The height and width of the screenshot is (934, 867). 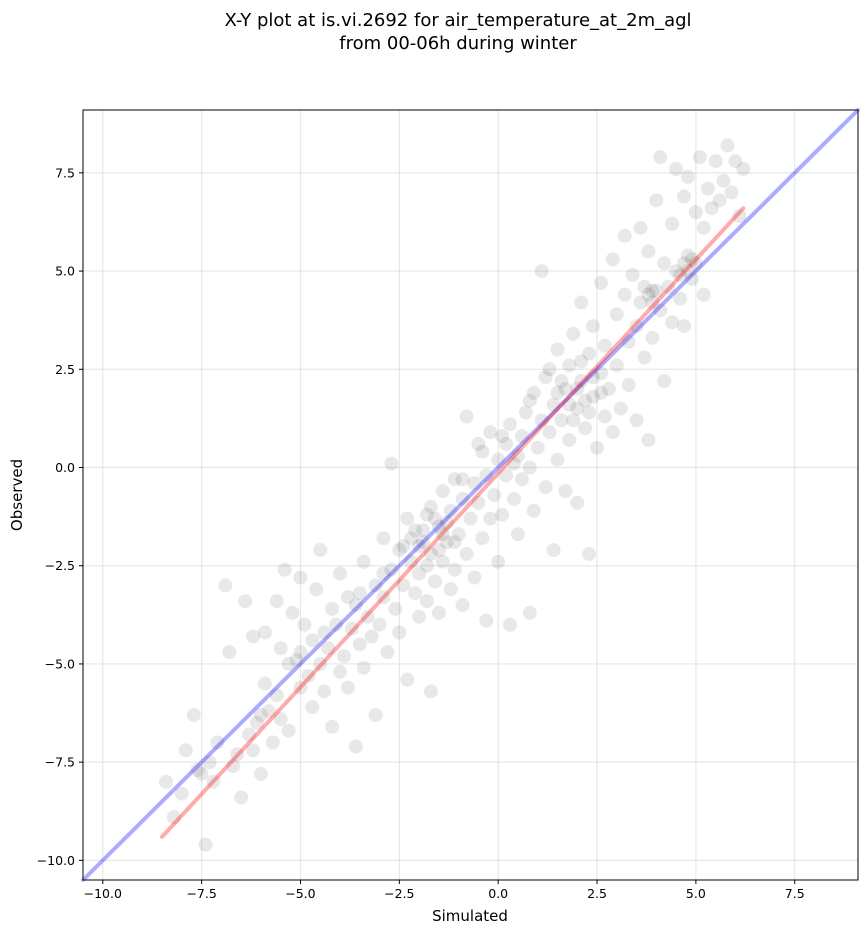 I want to click on y-tick-label: −7.5, so click(x=60, y=762).